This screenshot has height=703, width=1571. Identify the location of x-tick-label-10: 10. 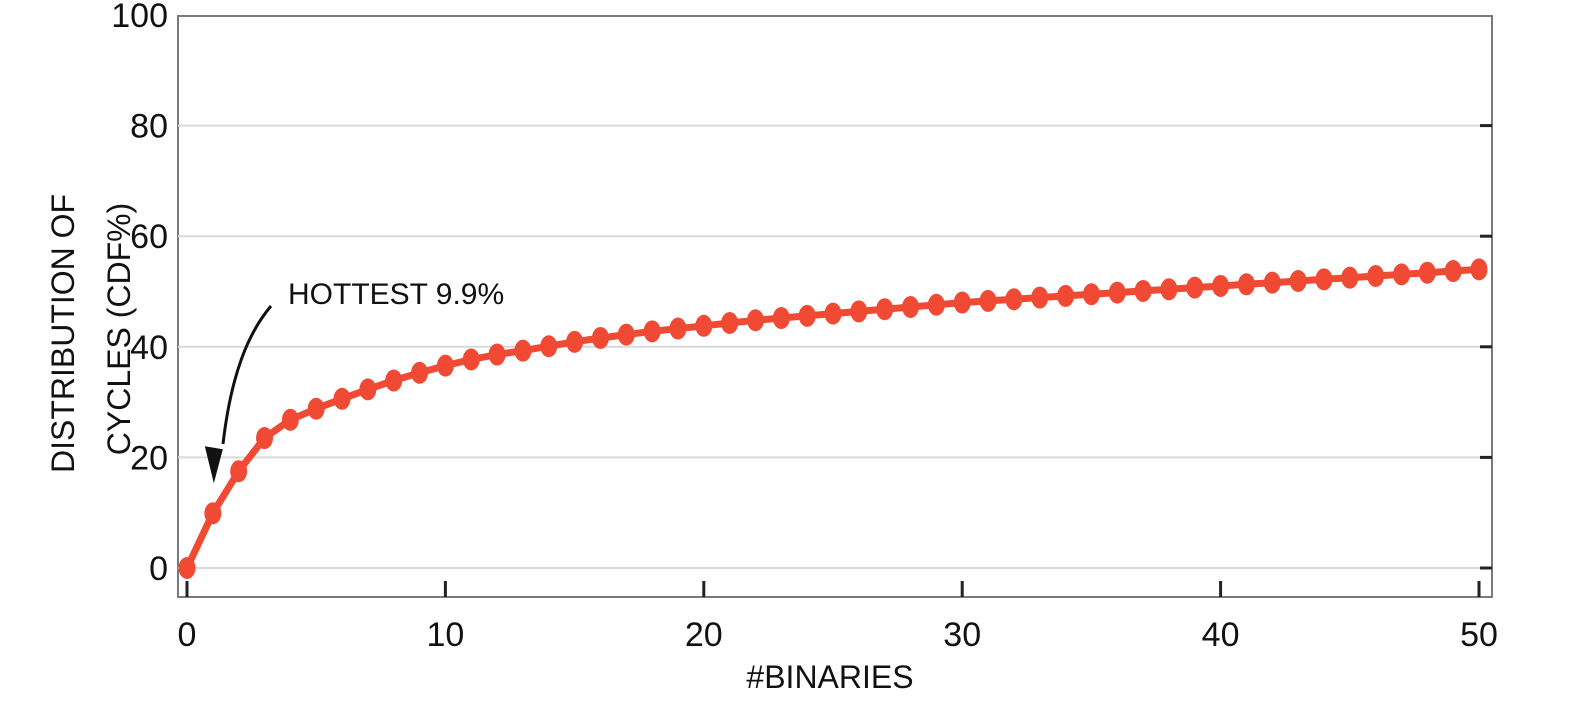
(445, 635).